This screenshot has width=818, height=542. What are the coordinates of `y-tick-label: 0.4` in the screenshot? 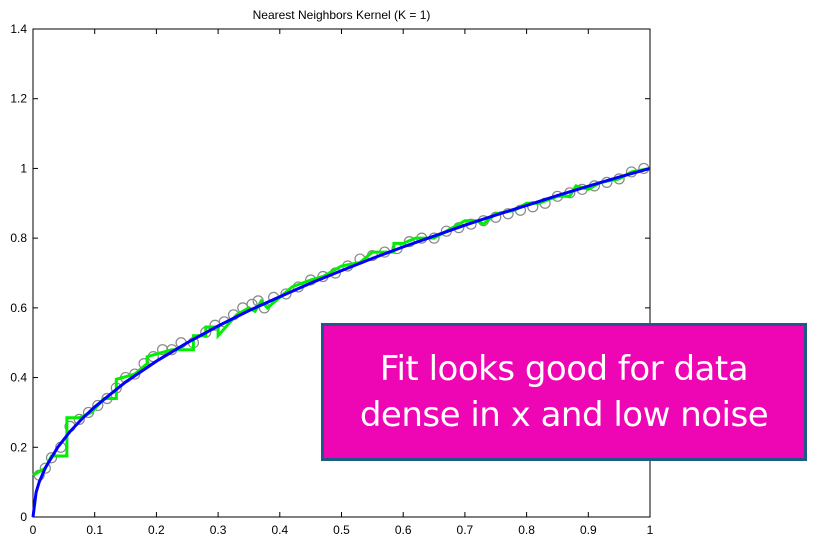 It's located at (18, 378).